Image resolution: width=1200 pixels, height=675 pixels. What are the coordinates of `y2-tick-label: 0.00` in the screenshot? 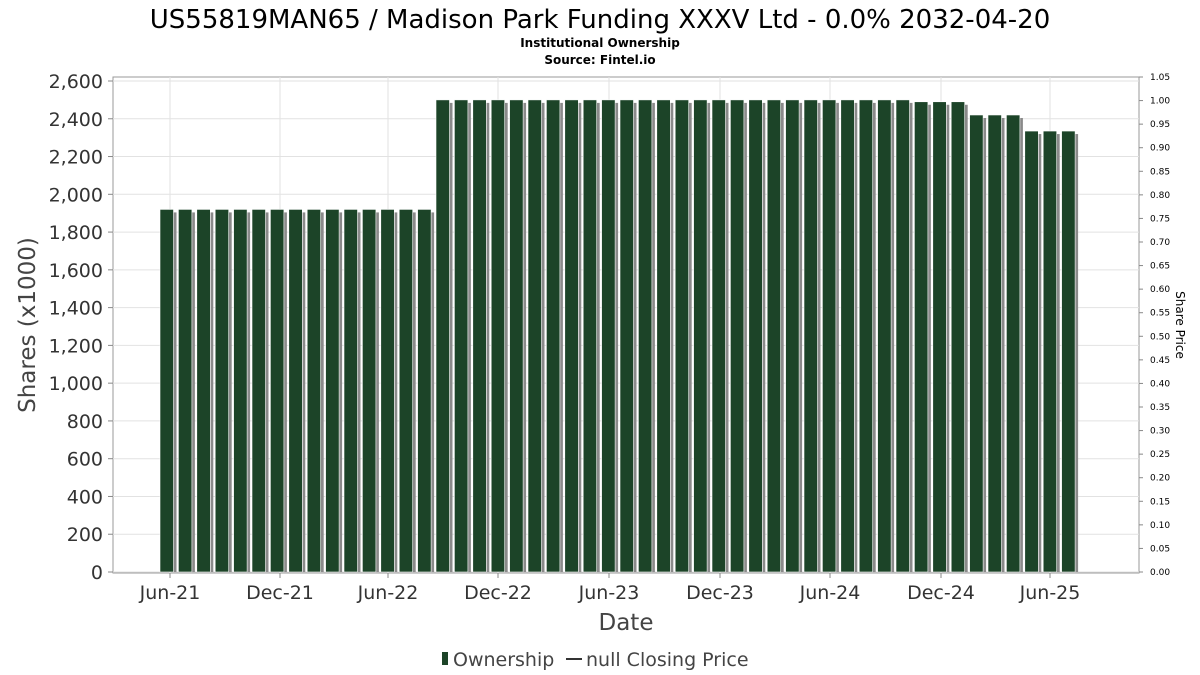 It's located at (1160, 573).